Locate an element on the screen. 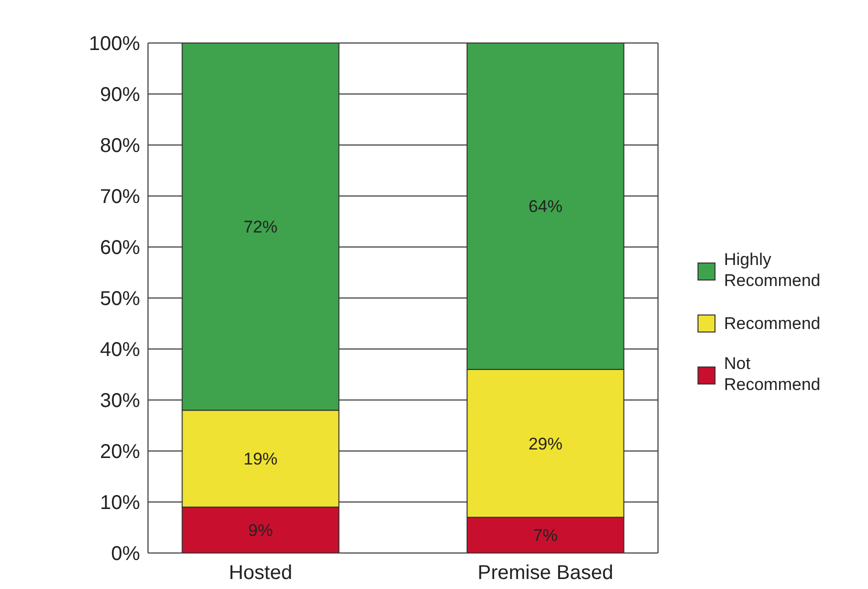 Image resolution: width=868 pixels, height=589 pixels. data-label: 19% is located at coordinates (261, 459).